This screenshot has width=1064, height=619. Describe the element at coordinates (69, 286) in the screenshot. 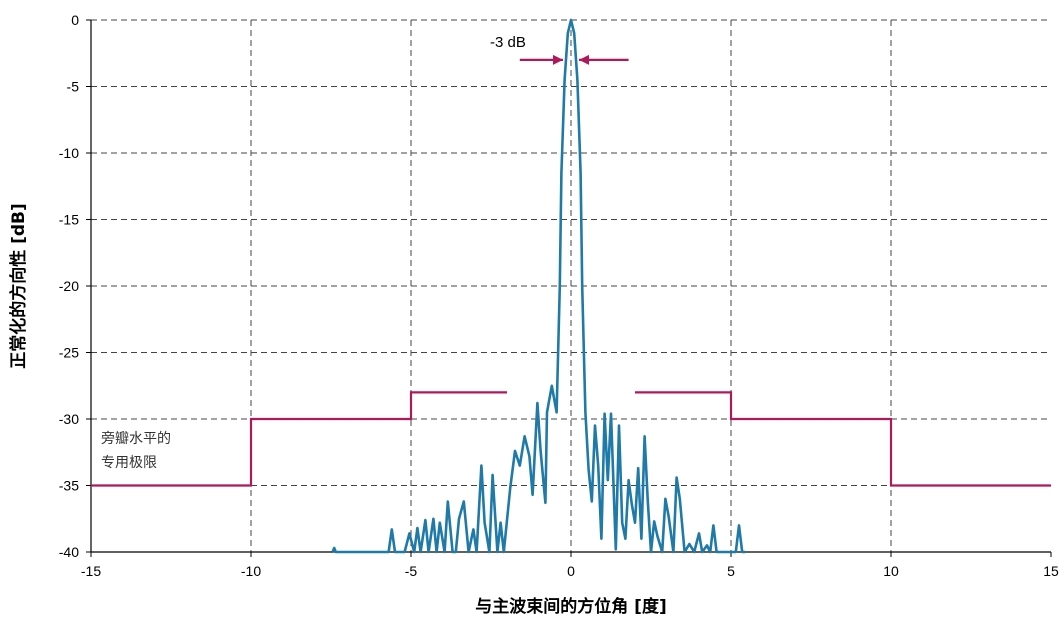

I see `y-tick-label: -20` at that location.